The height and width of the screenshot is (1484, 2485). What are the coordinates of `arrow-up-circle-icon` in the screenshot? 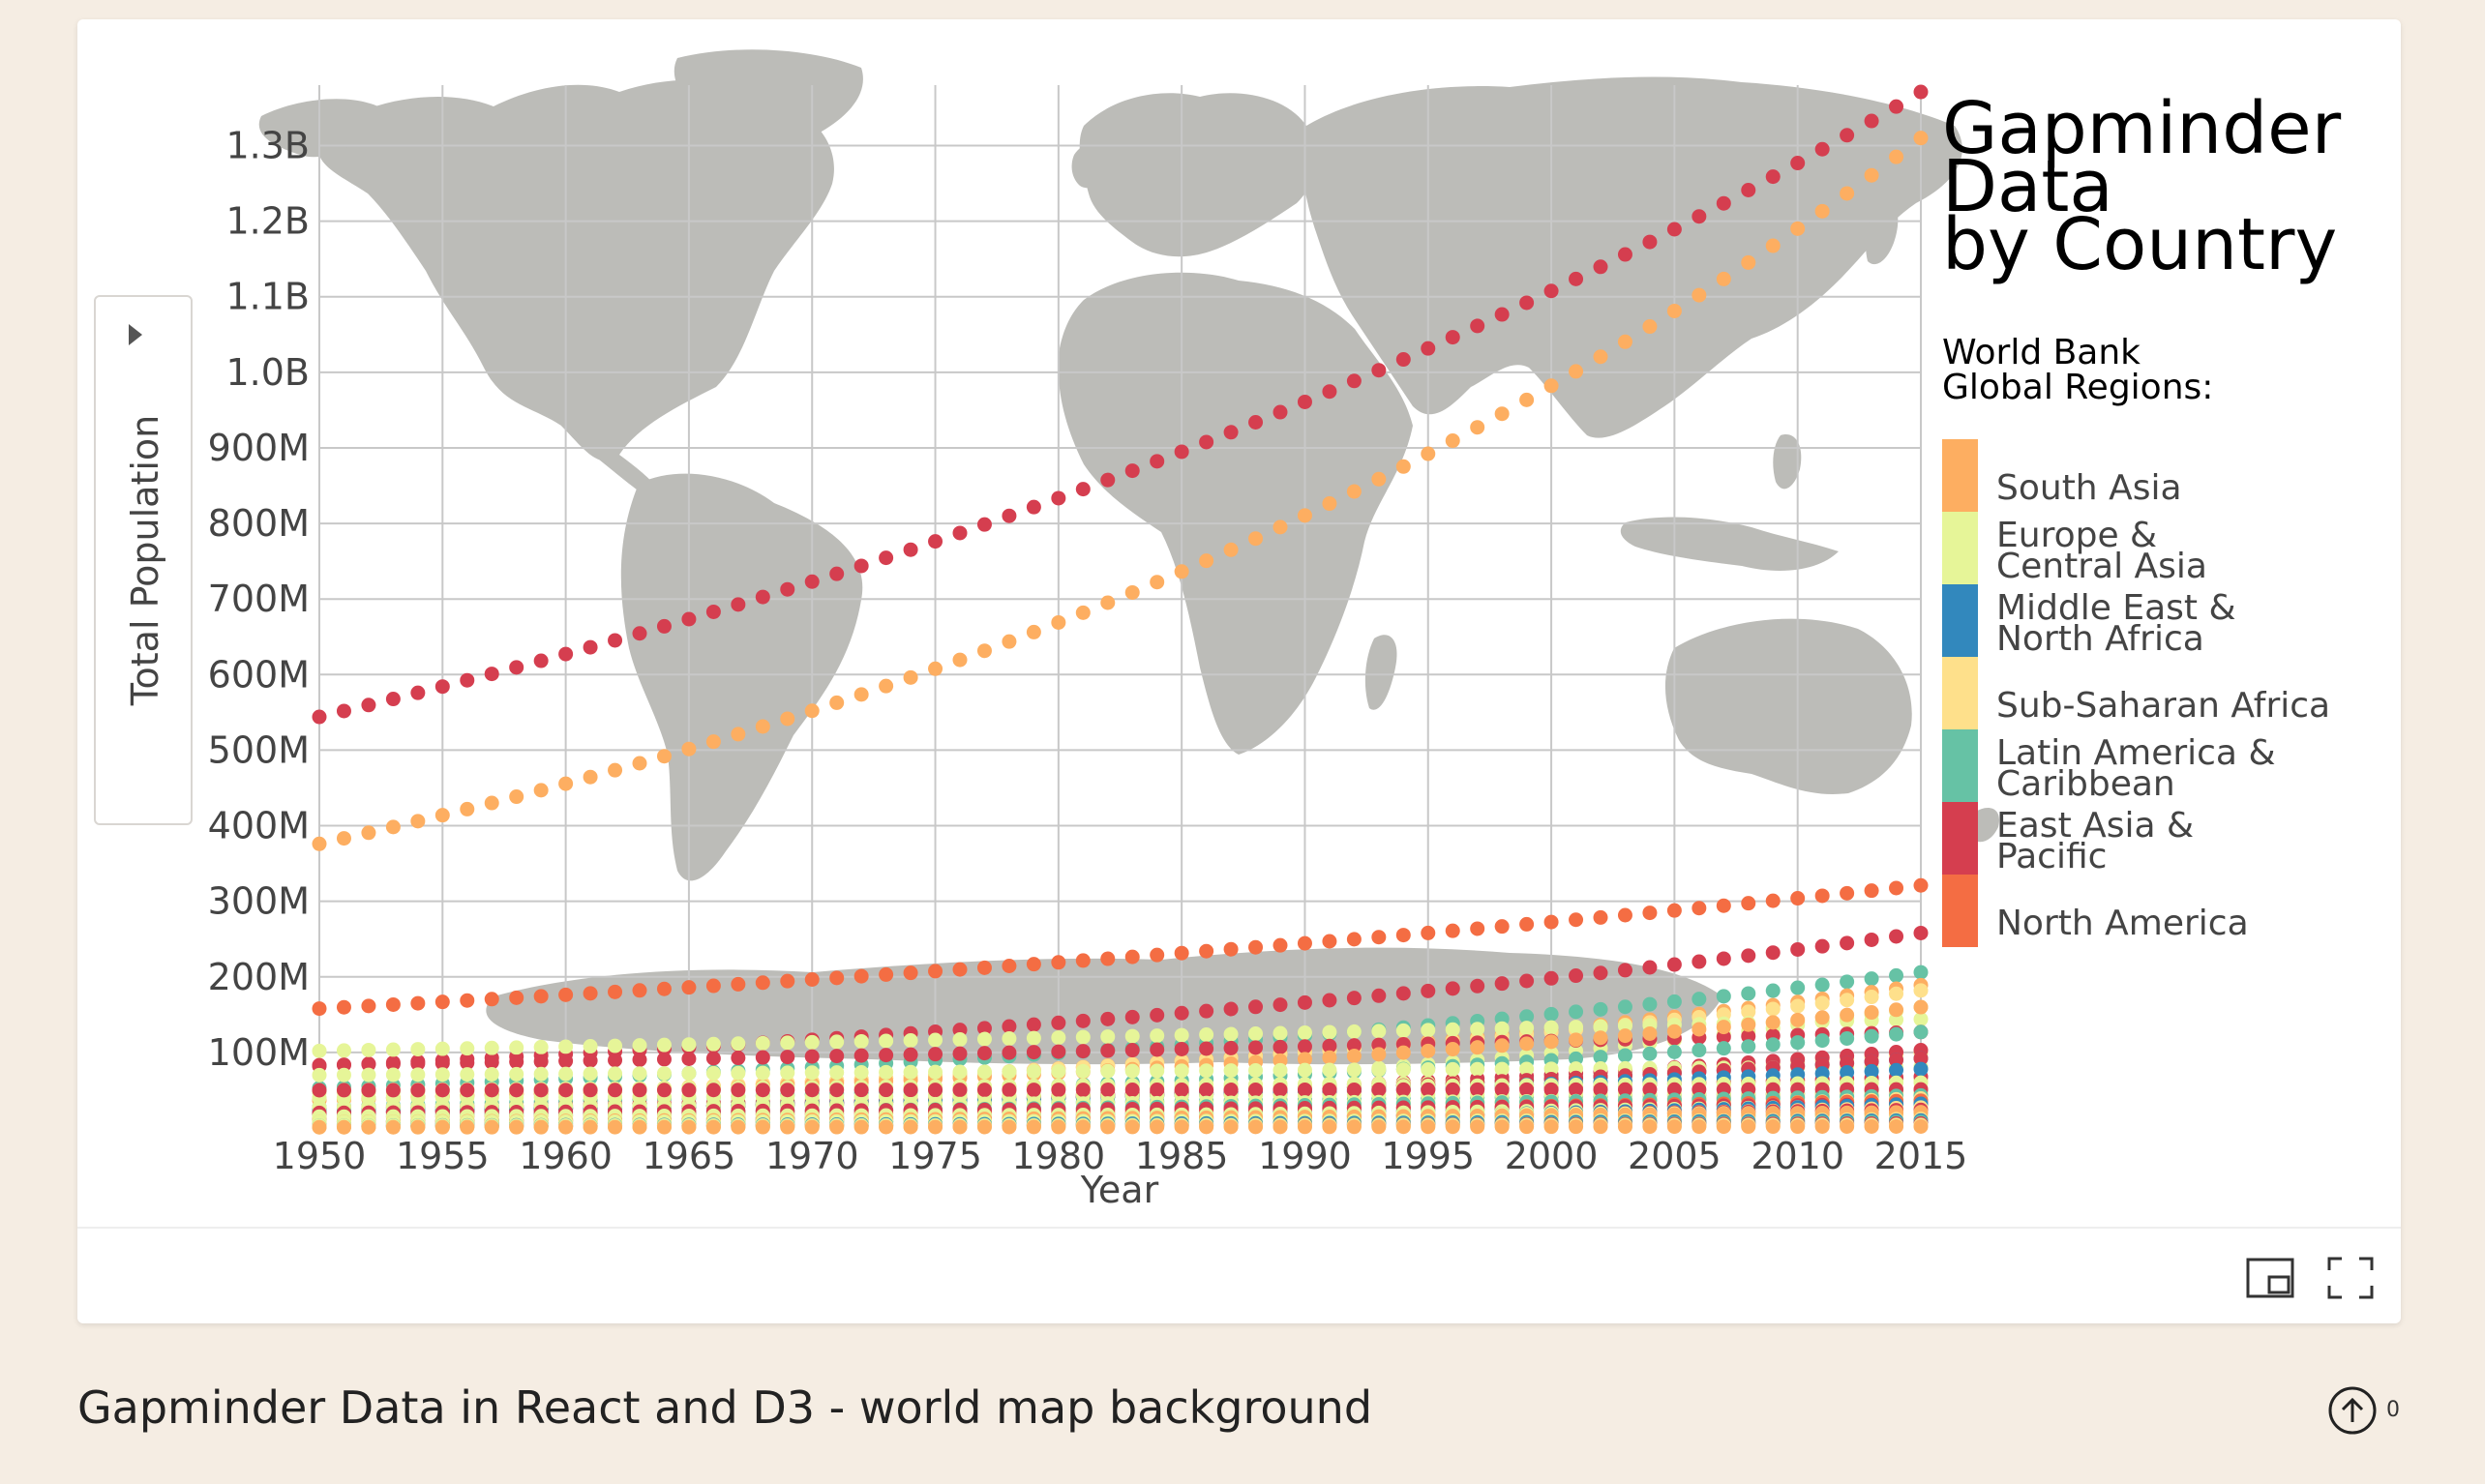 It's located at (2353, 1410).